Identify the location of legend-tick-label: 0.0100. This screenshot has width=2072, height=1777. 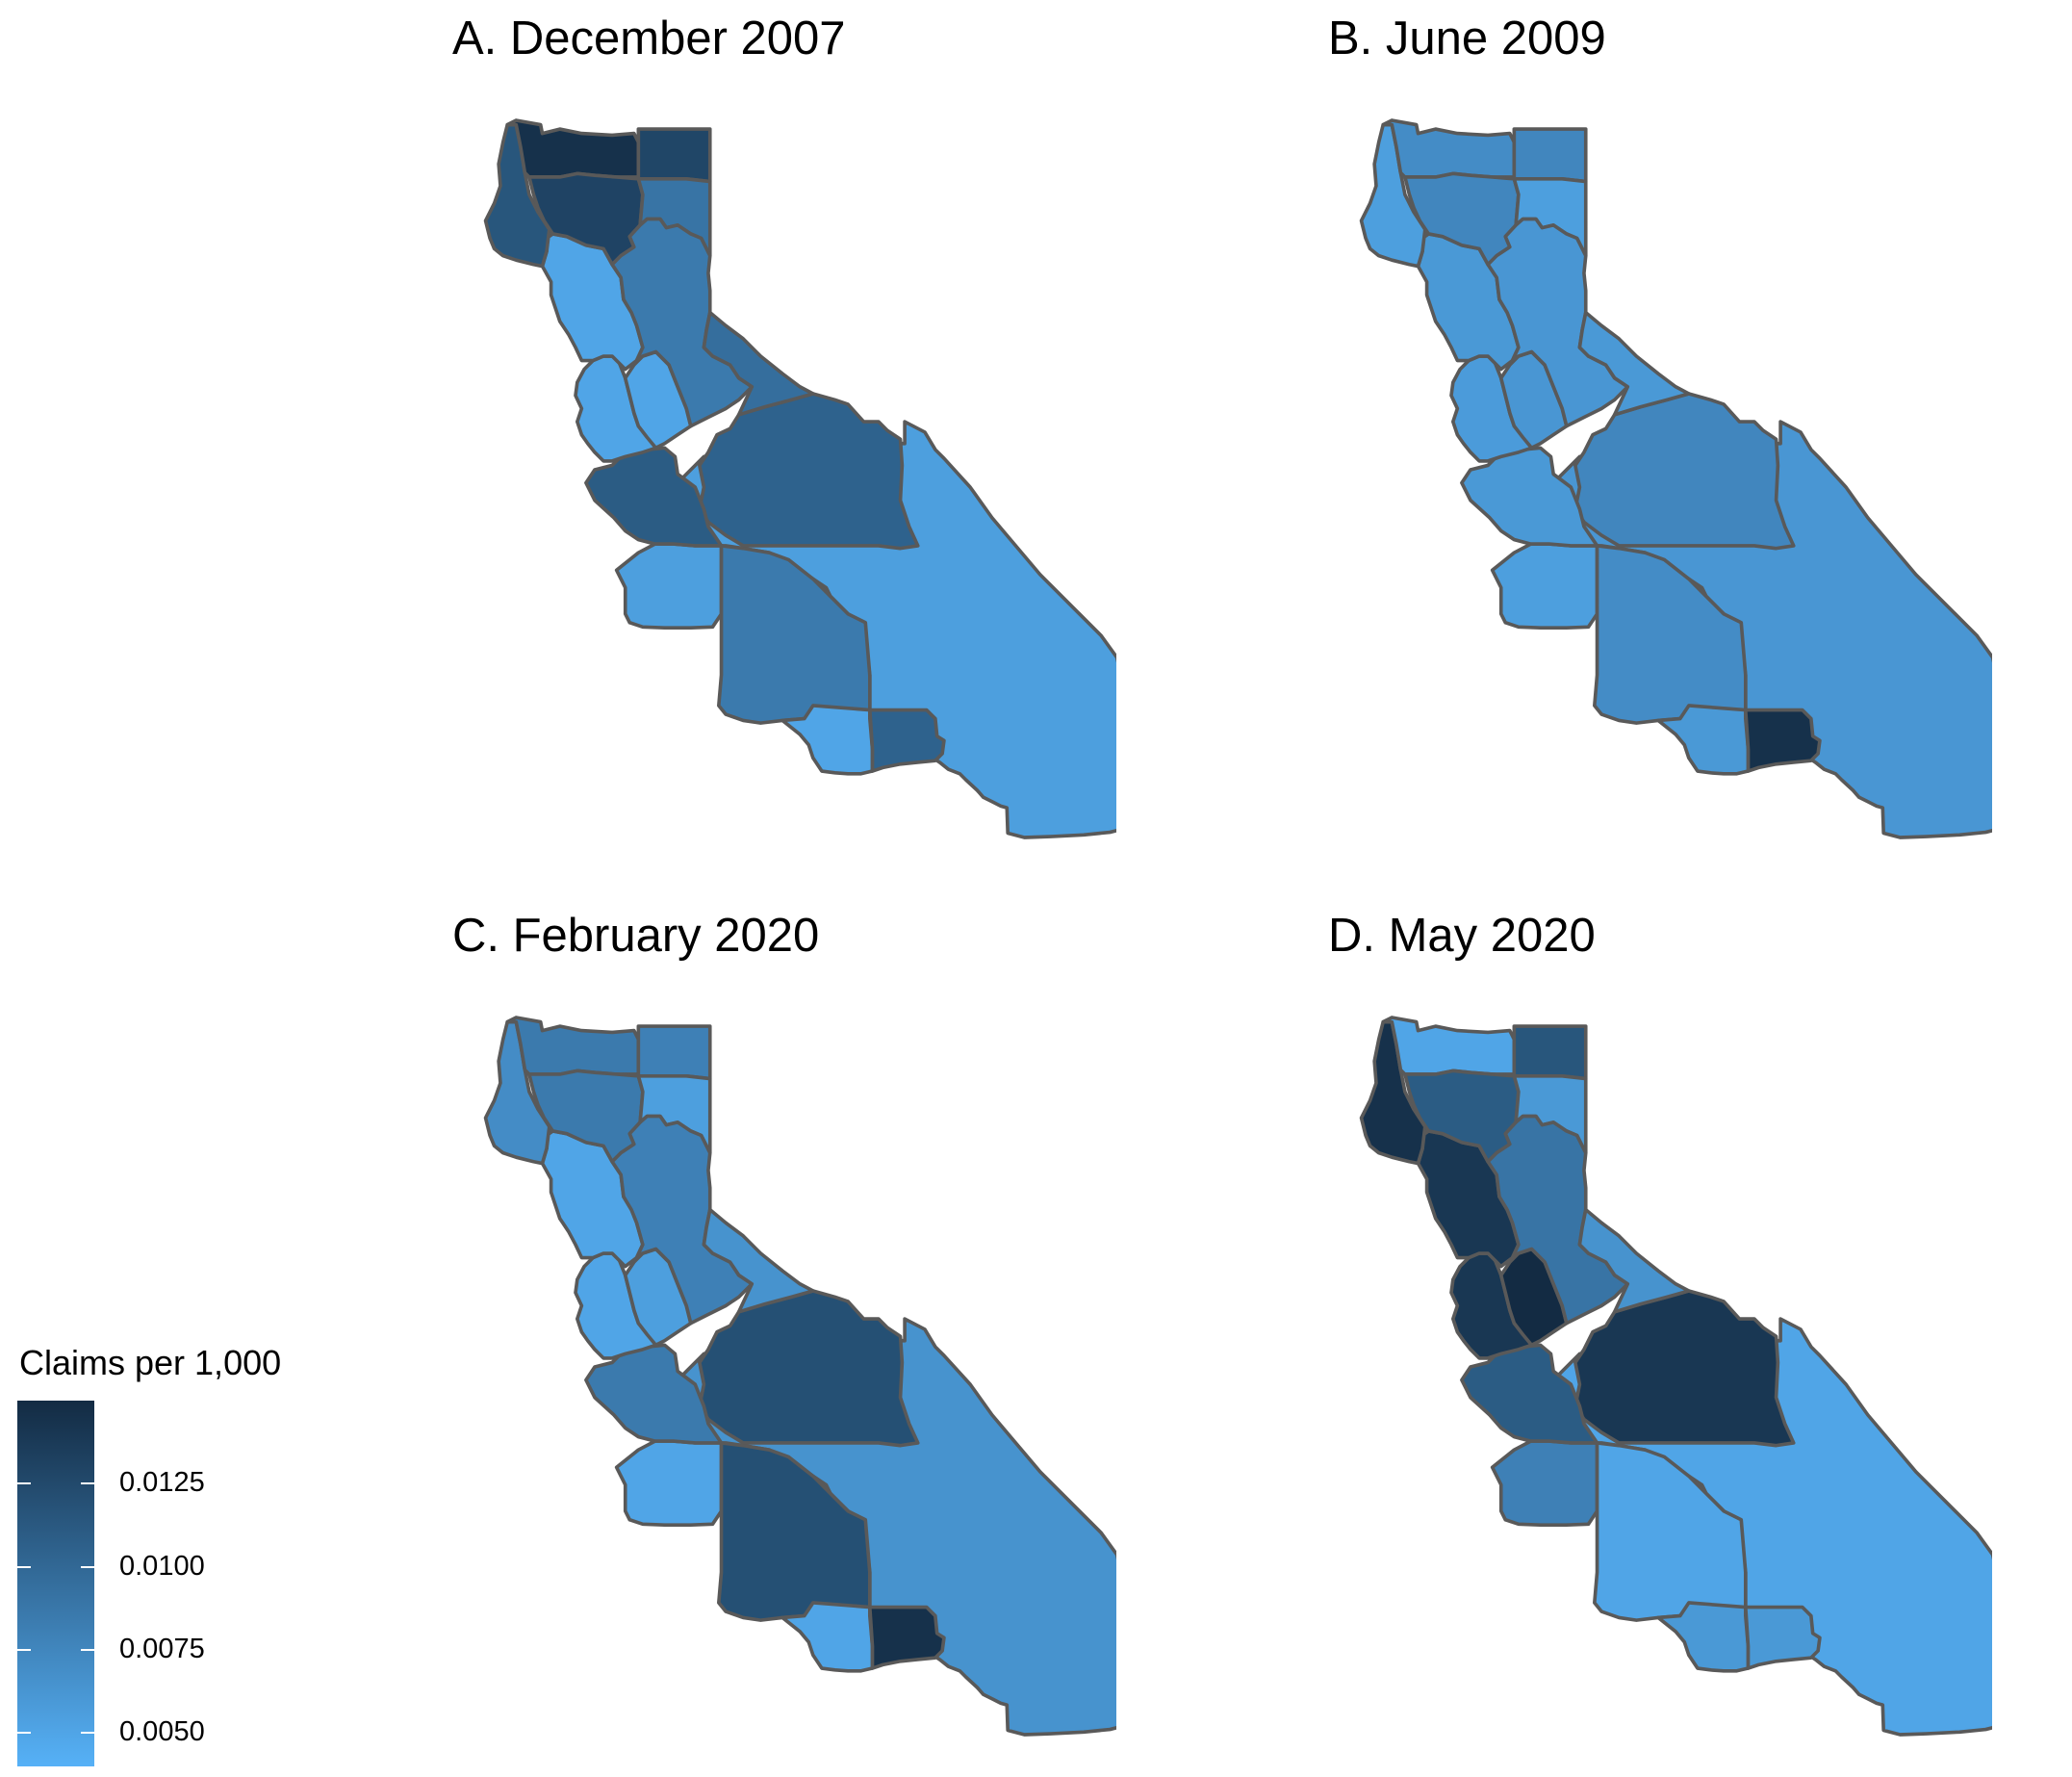
(162, 1566).